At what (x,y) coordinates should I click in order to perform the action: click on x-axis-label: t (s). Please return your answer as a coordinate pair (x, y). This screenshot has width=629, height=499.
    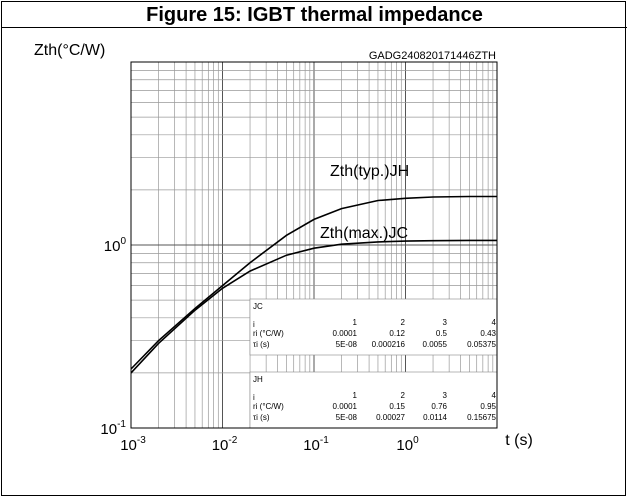
    Looking at the image, I should click on (519, 440).